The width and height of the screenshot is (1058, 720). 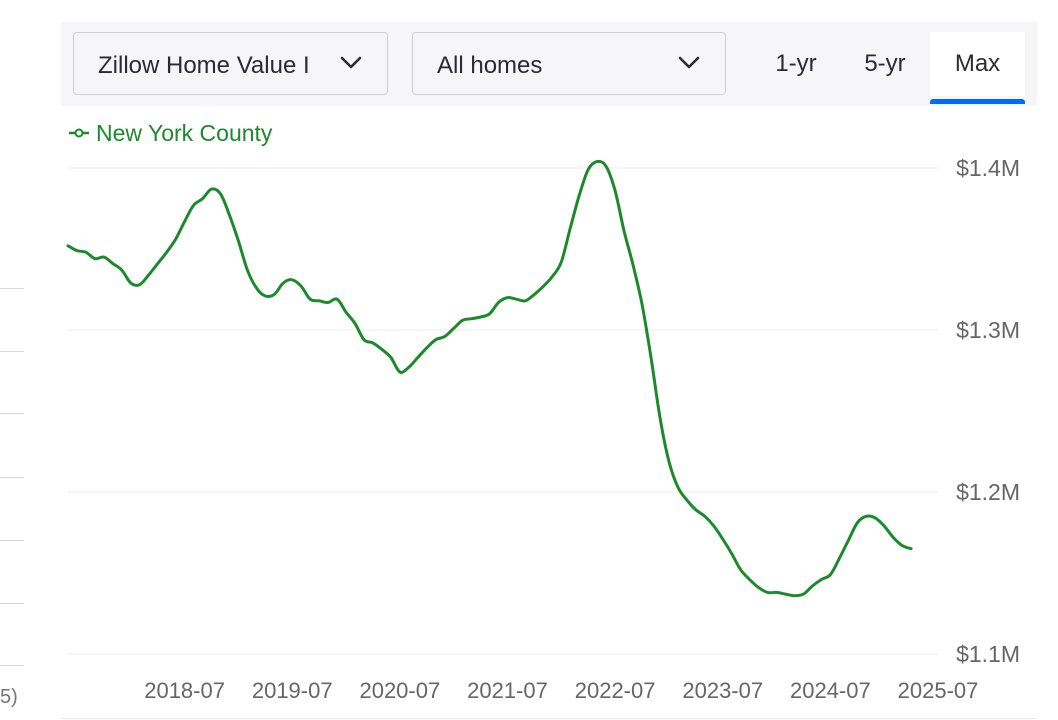 I want to click on tab-1-yr-label: 1-yr, so click(x=796, y=63).